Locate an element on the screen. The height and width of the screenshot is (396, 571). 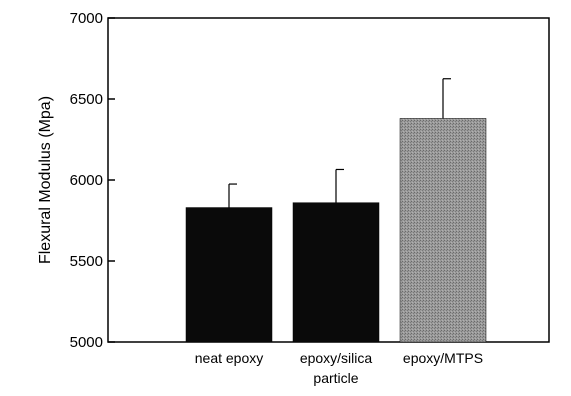
y-tick-label: 5000 is located at coordinates (86, 342).